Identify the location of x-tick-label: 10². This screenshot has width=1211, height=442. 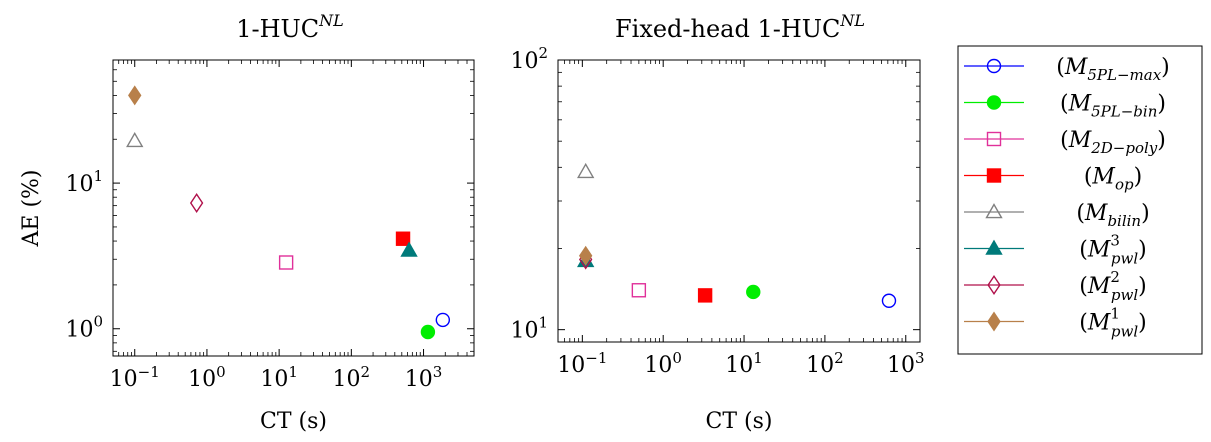
(352, 377).